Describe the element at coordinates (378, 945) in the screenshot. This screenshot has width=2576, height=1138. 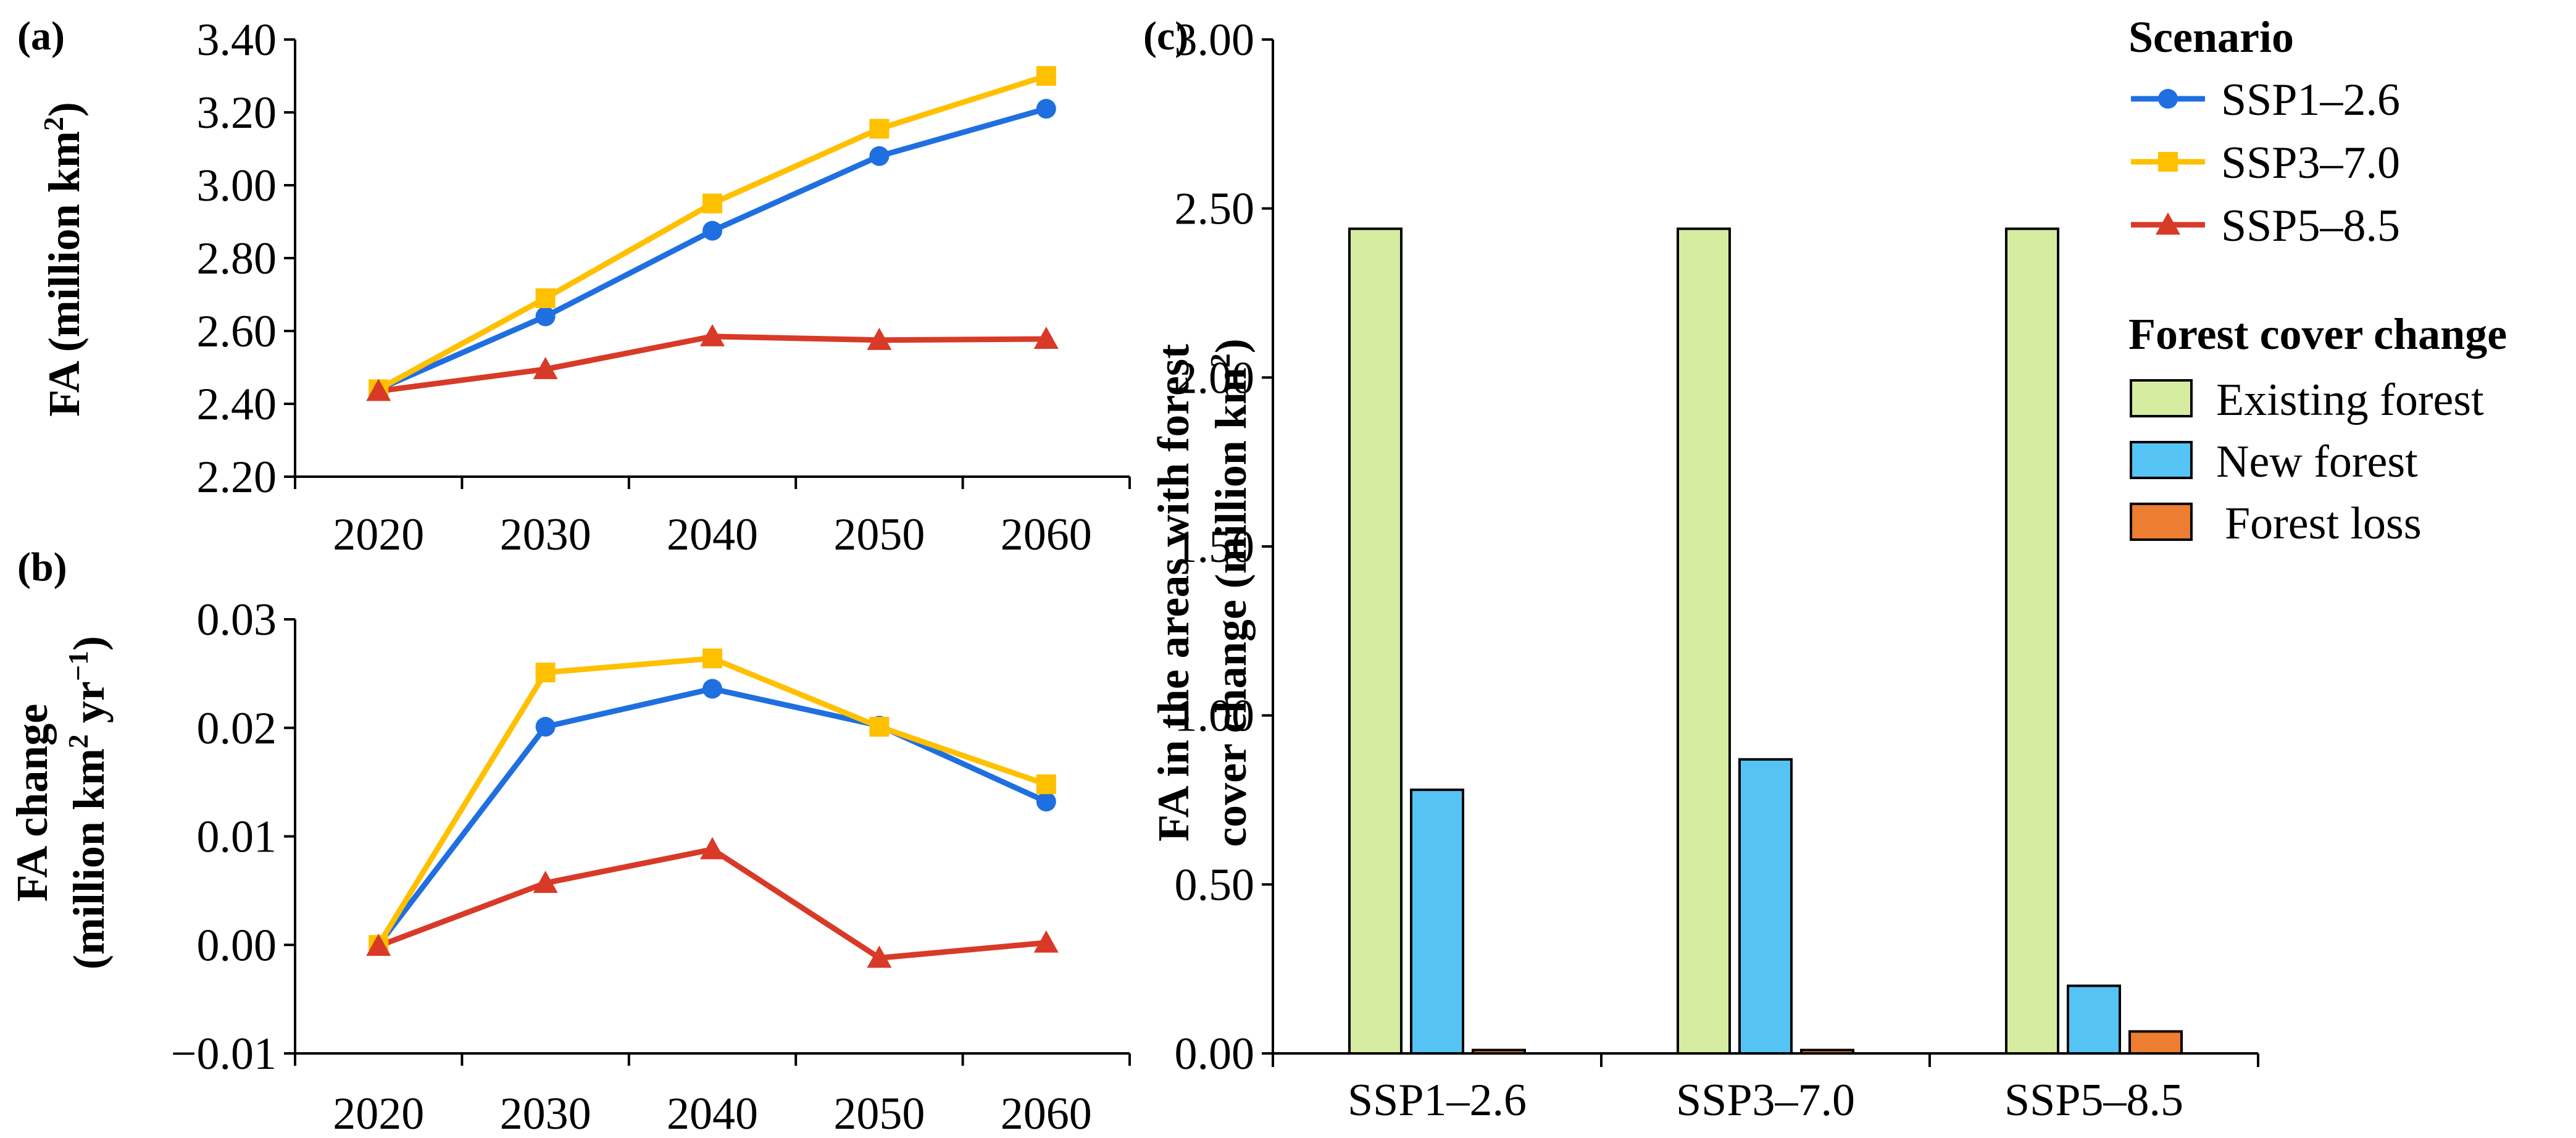
I see `panel-b-point-SSP5-8.5-2020` at that location.